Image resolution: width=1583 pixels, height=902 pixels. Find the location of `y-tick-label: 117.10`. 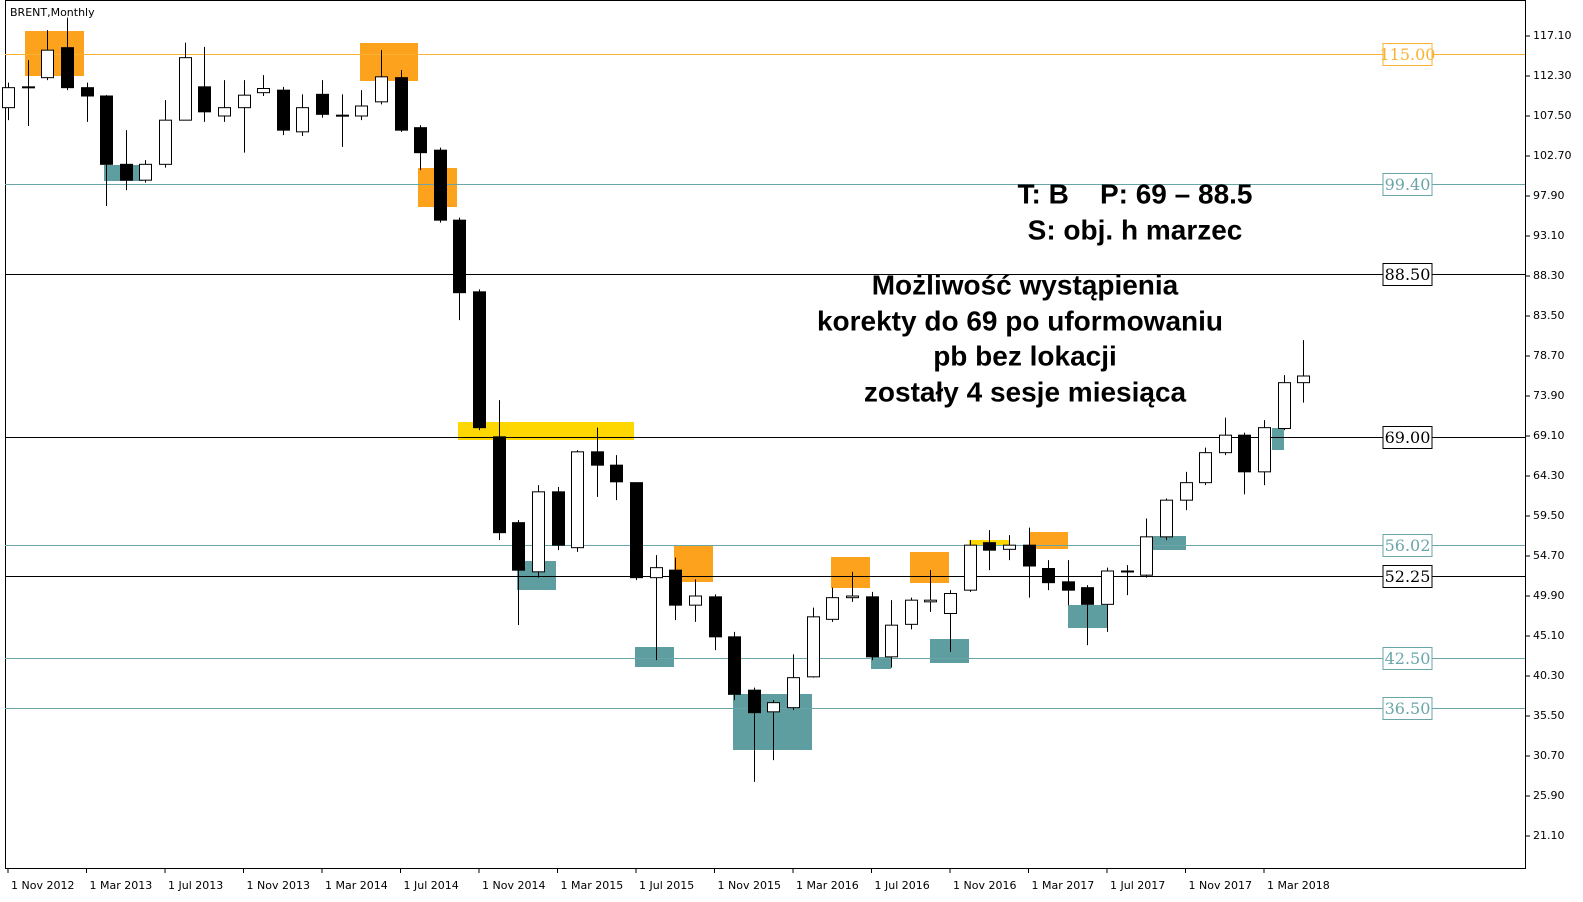

y-tick-label: 117.10 is located at coordinates (1552, 35).